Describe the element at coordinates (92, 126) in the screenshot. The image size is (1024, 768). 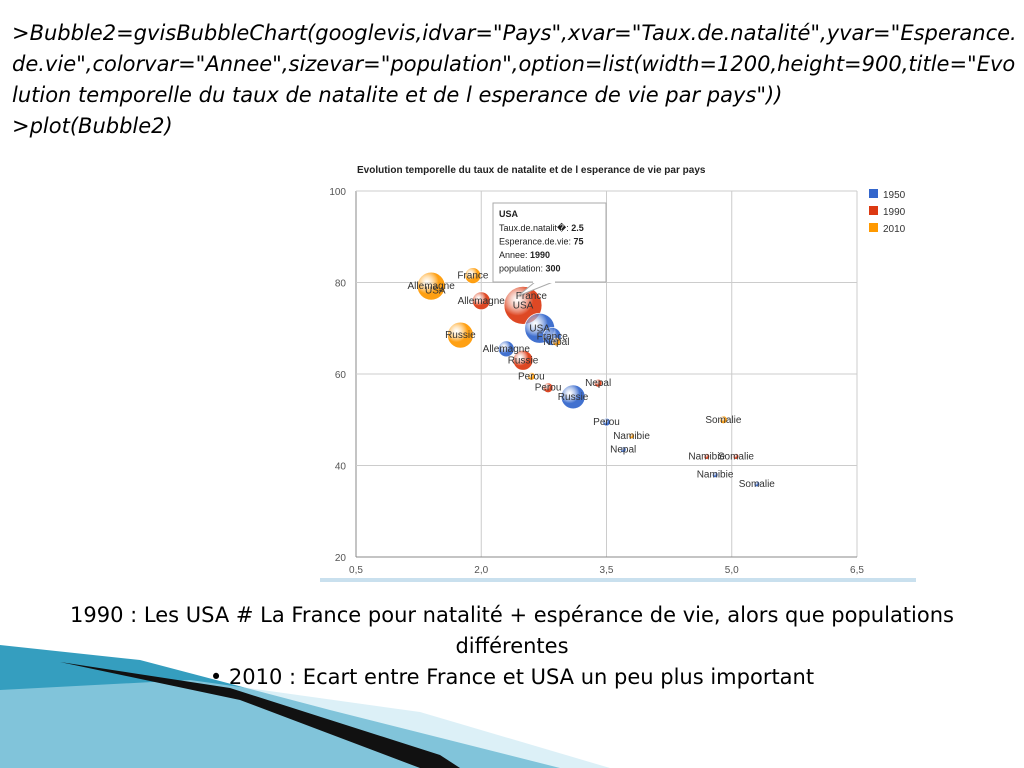
I see `code-line-2: >plot(Bubble2)` at that location.